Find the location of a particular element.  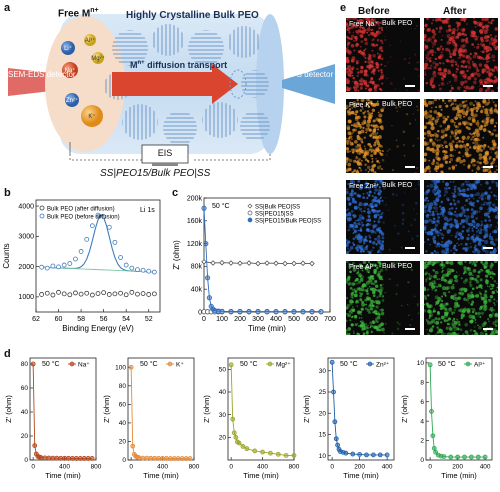

x-tick-label: 500 is located at coordinates (294, 319).